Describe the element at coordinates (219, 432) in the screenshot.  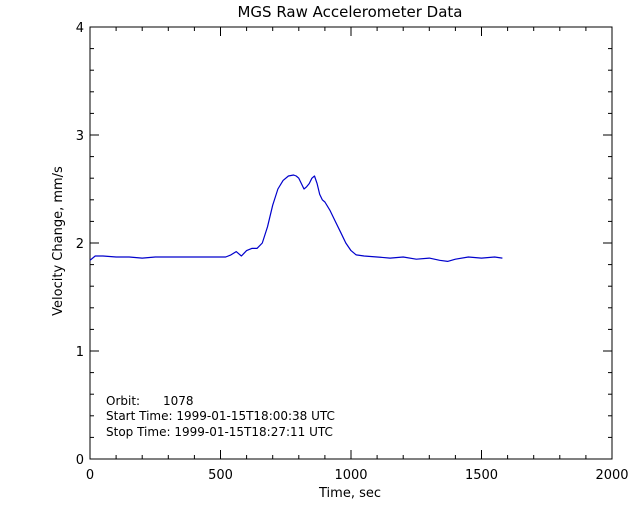
I see `annotation-stop-time: Stop Time: 1999-01-15T18:27:11 UTC` at that location.